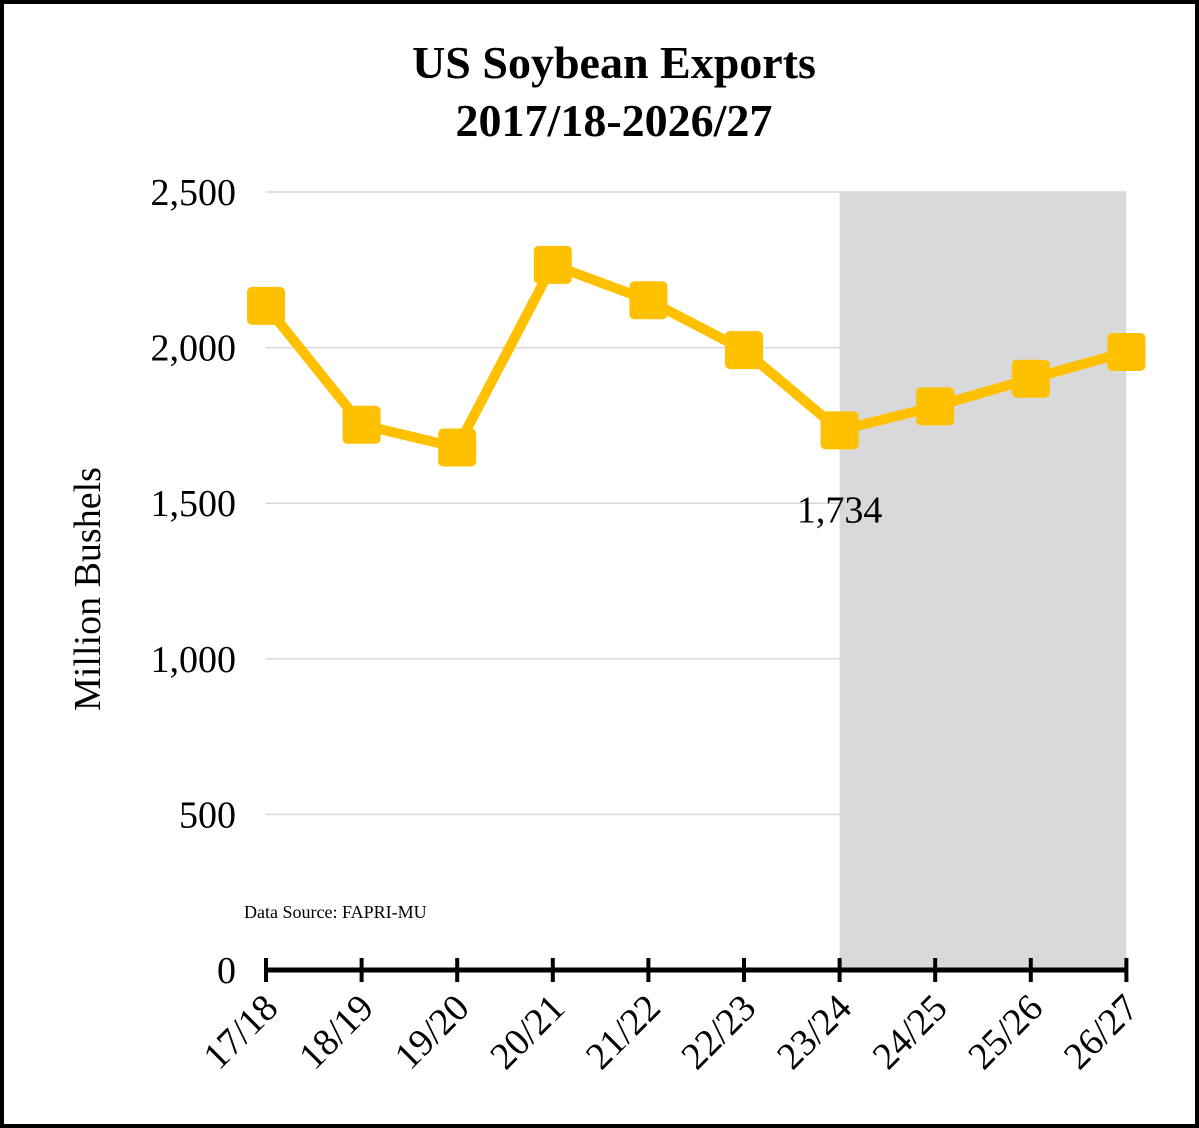 The width and height of the screenshot is (1199, 1128). I want to click on x-tick-label: 18/19, so click(336, 1032).